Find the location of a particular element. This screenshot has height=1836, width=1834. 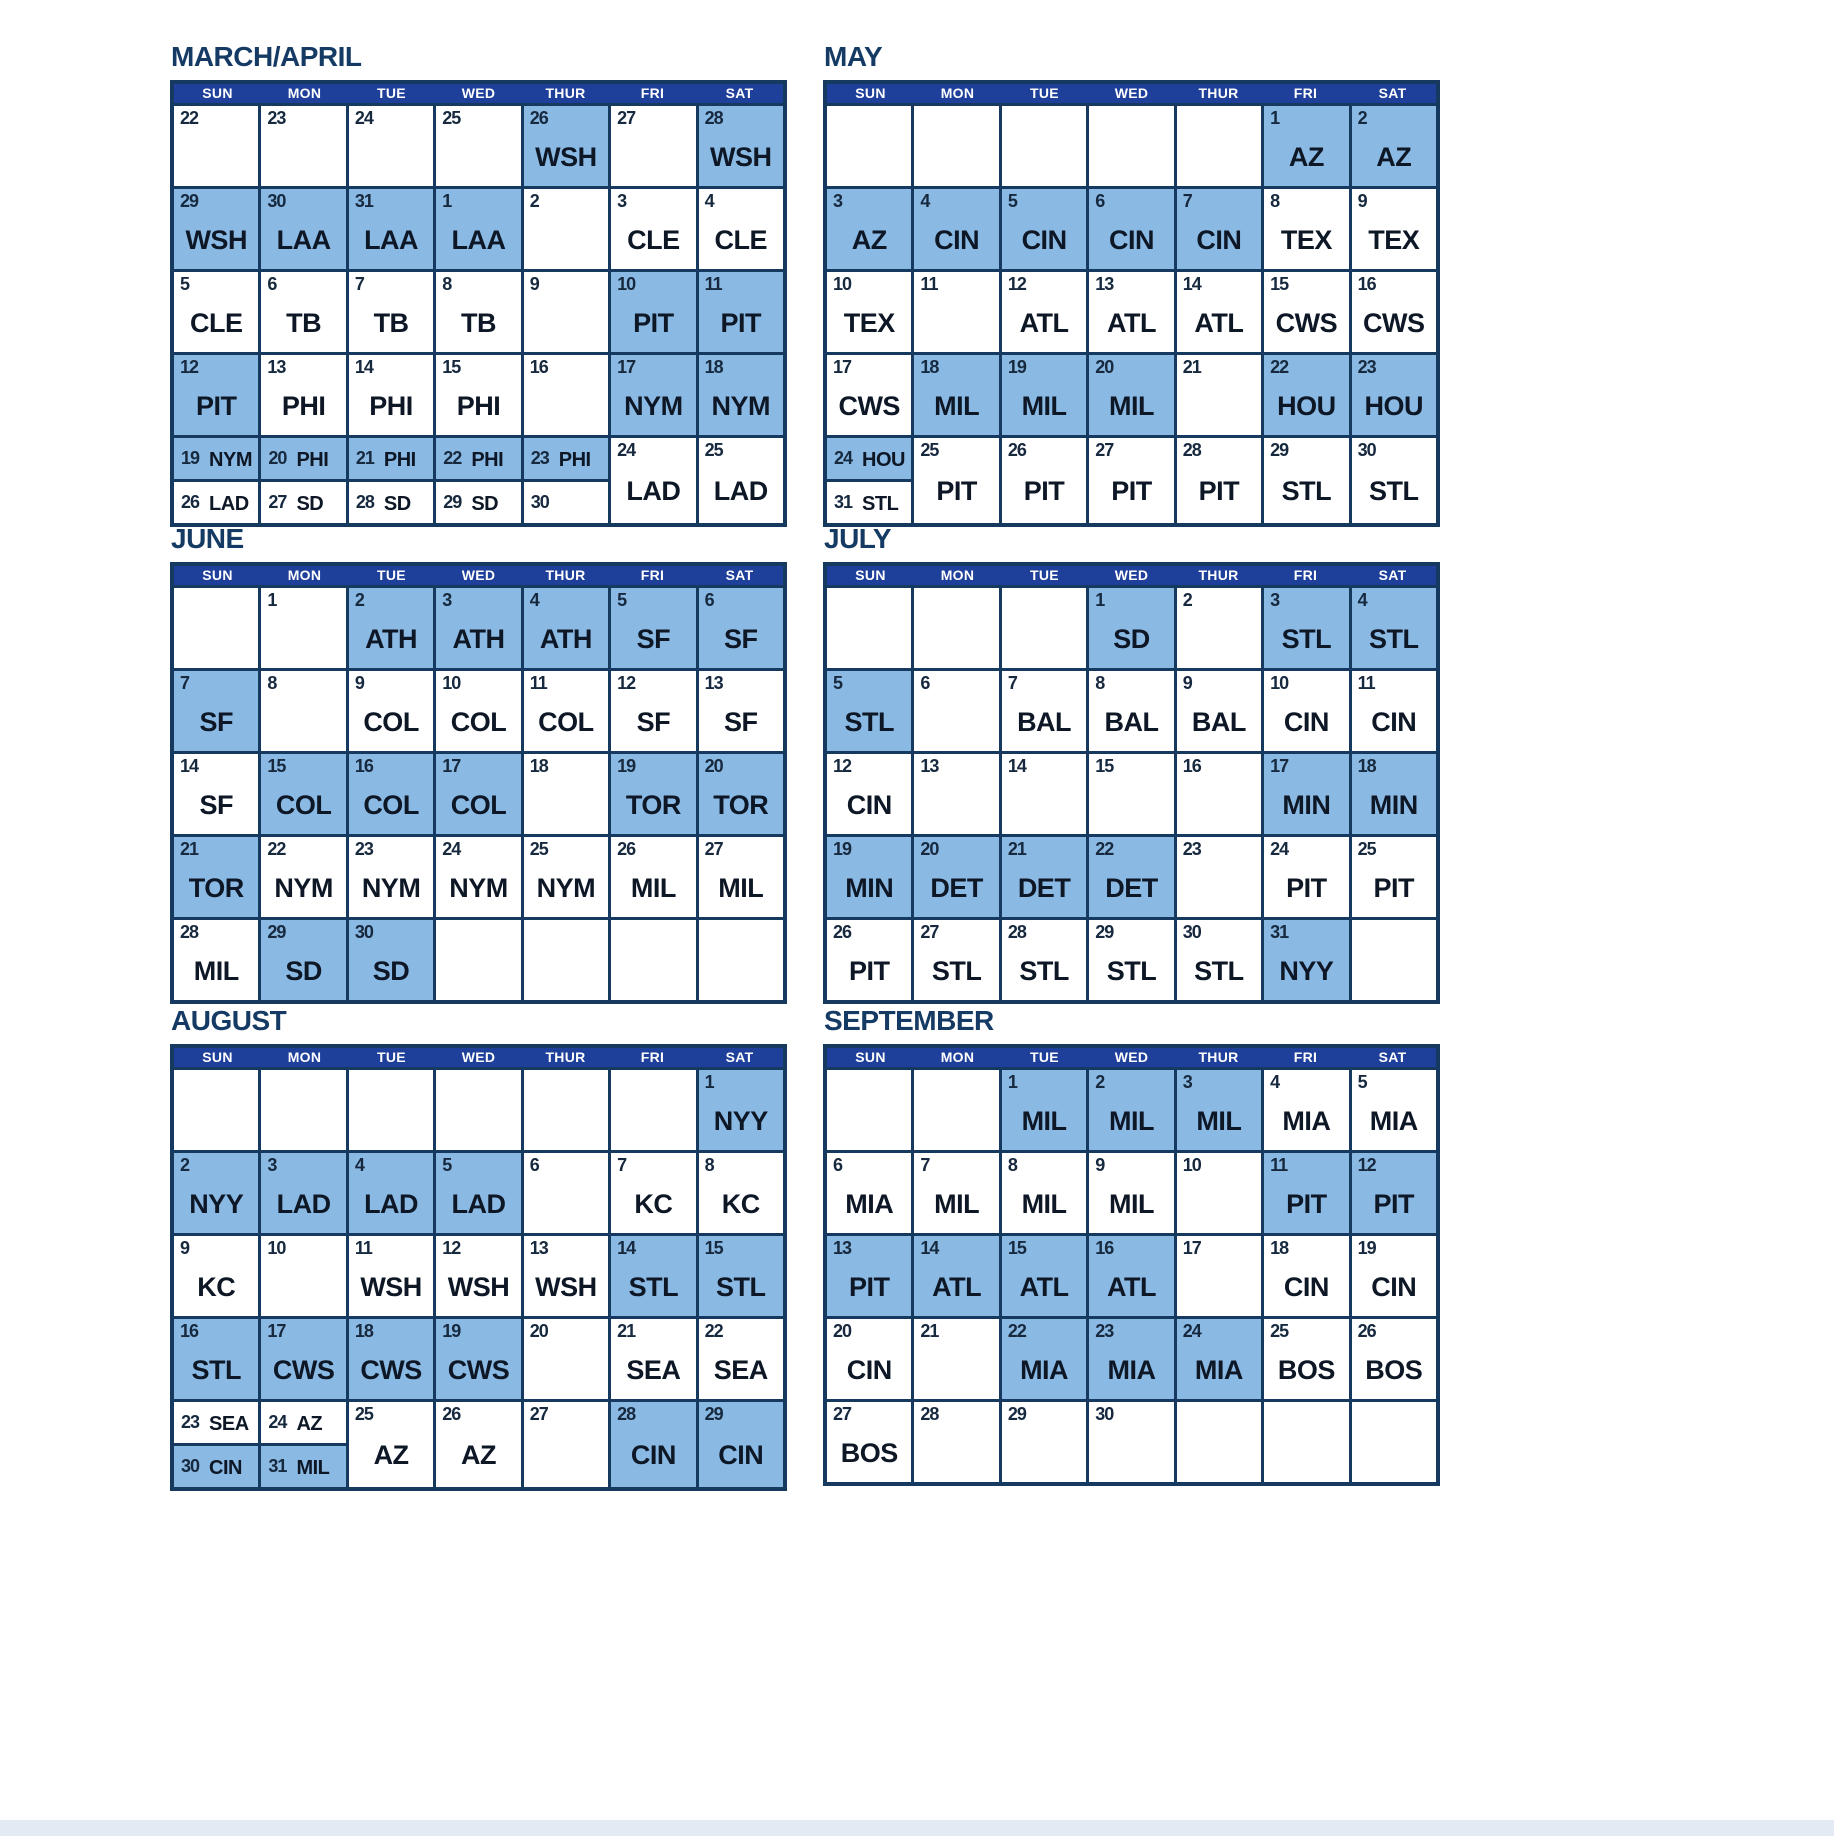

calendar-day-cell: 23 NYM is located at coordinates (391, 877).